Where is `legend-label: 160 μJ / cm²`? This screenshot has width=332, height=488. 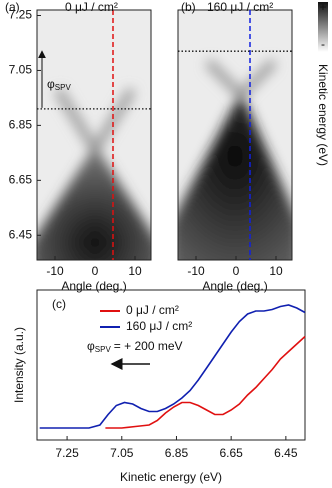
legend-label: 160 μJ / cm² is located at coordinates (159, 326).